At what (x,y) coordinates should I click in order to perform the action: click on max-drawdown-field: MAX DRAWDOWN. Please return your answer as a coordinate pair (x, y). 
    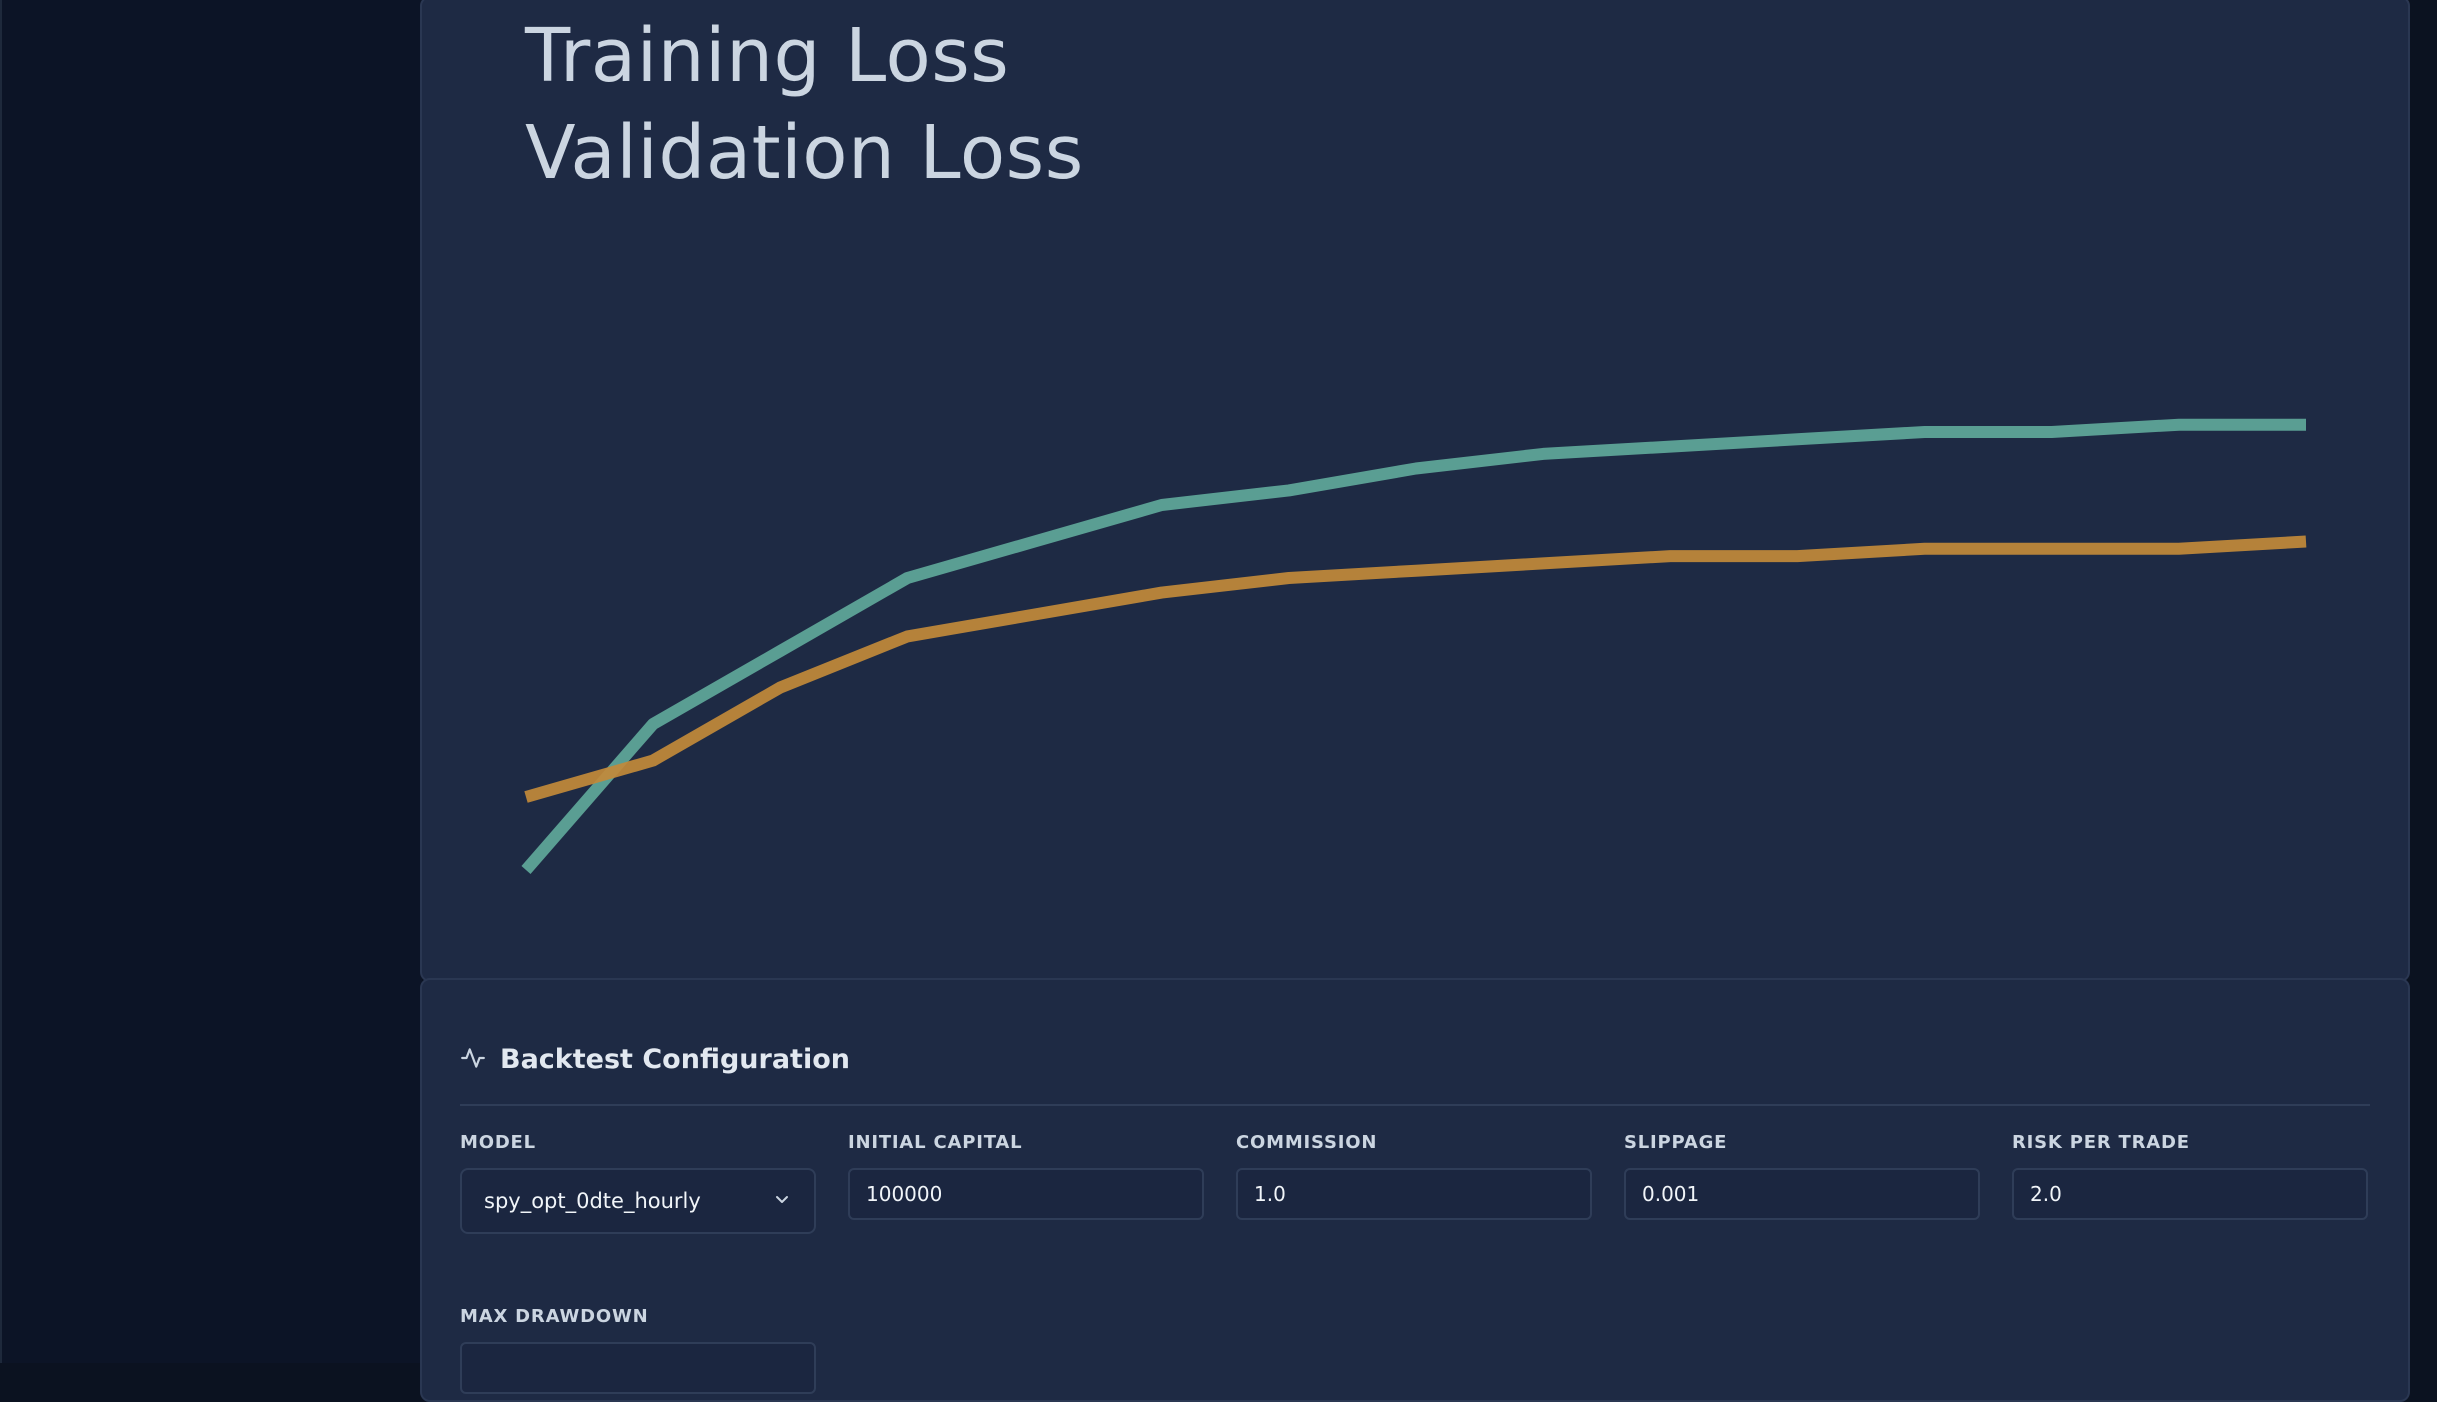
    Looking at the image, I should click on (638, 1350).